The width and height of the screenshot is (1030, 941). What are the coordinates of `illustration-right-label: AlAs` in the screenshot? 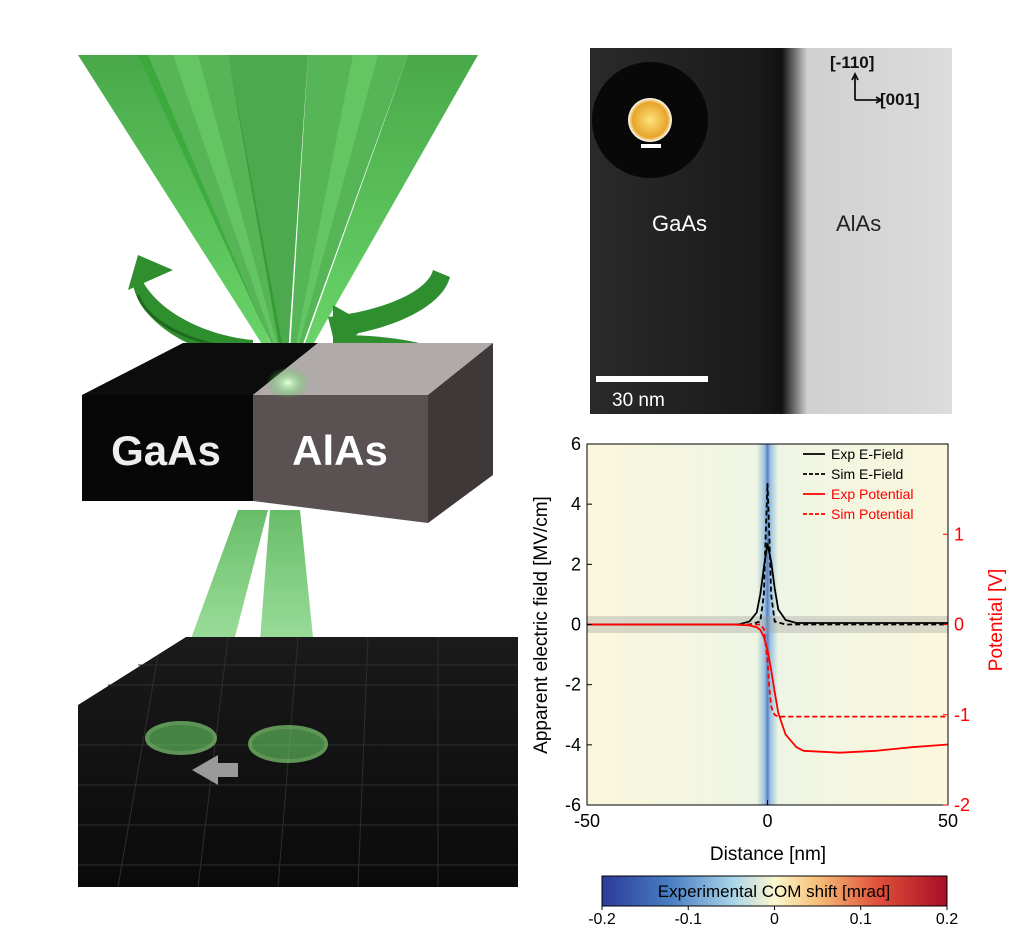 It's located at (340, 450).